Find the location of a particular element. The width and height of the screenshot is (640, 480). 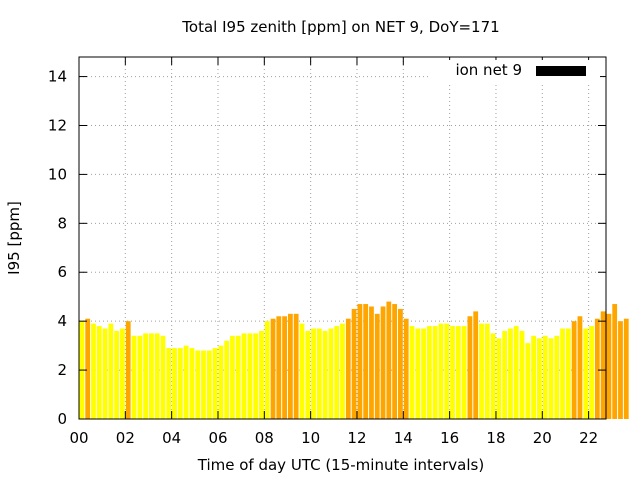

chart-title: Total I95 zenith [ppm] on NET 9, DoY=171 is located at coordinates (340, 27).